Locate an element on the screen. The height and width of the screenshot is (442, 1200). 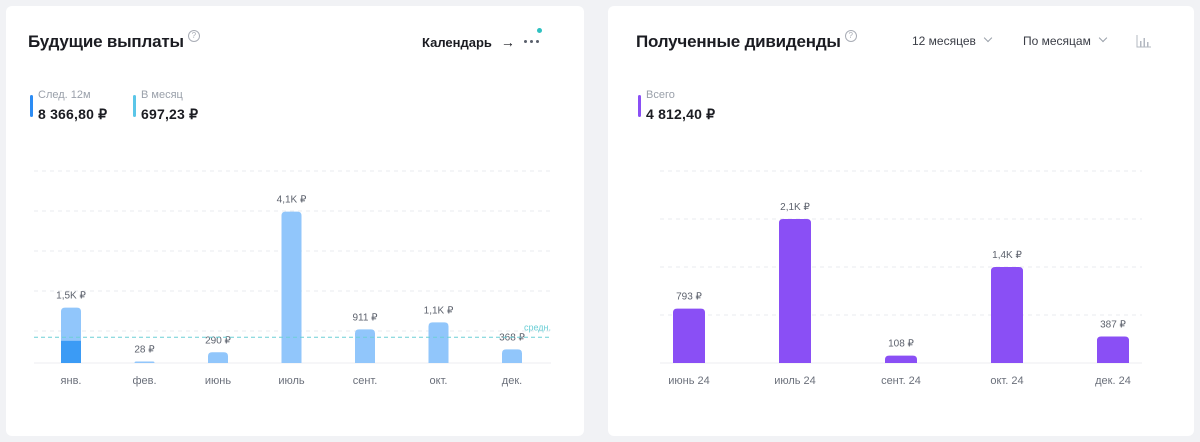
stat-label: В месяц is located at coordinates (162, 95).